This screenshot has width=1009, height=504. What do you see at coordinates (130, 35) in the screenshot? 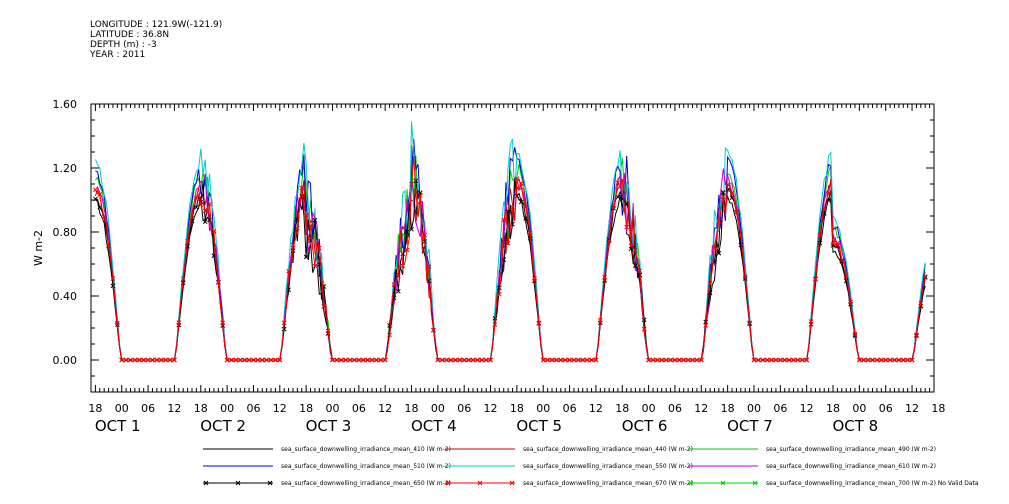
I see `latitude-text: LATITUDE : 36.8N` at bounding box center [130, 35].